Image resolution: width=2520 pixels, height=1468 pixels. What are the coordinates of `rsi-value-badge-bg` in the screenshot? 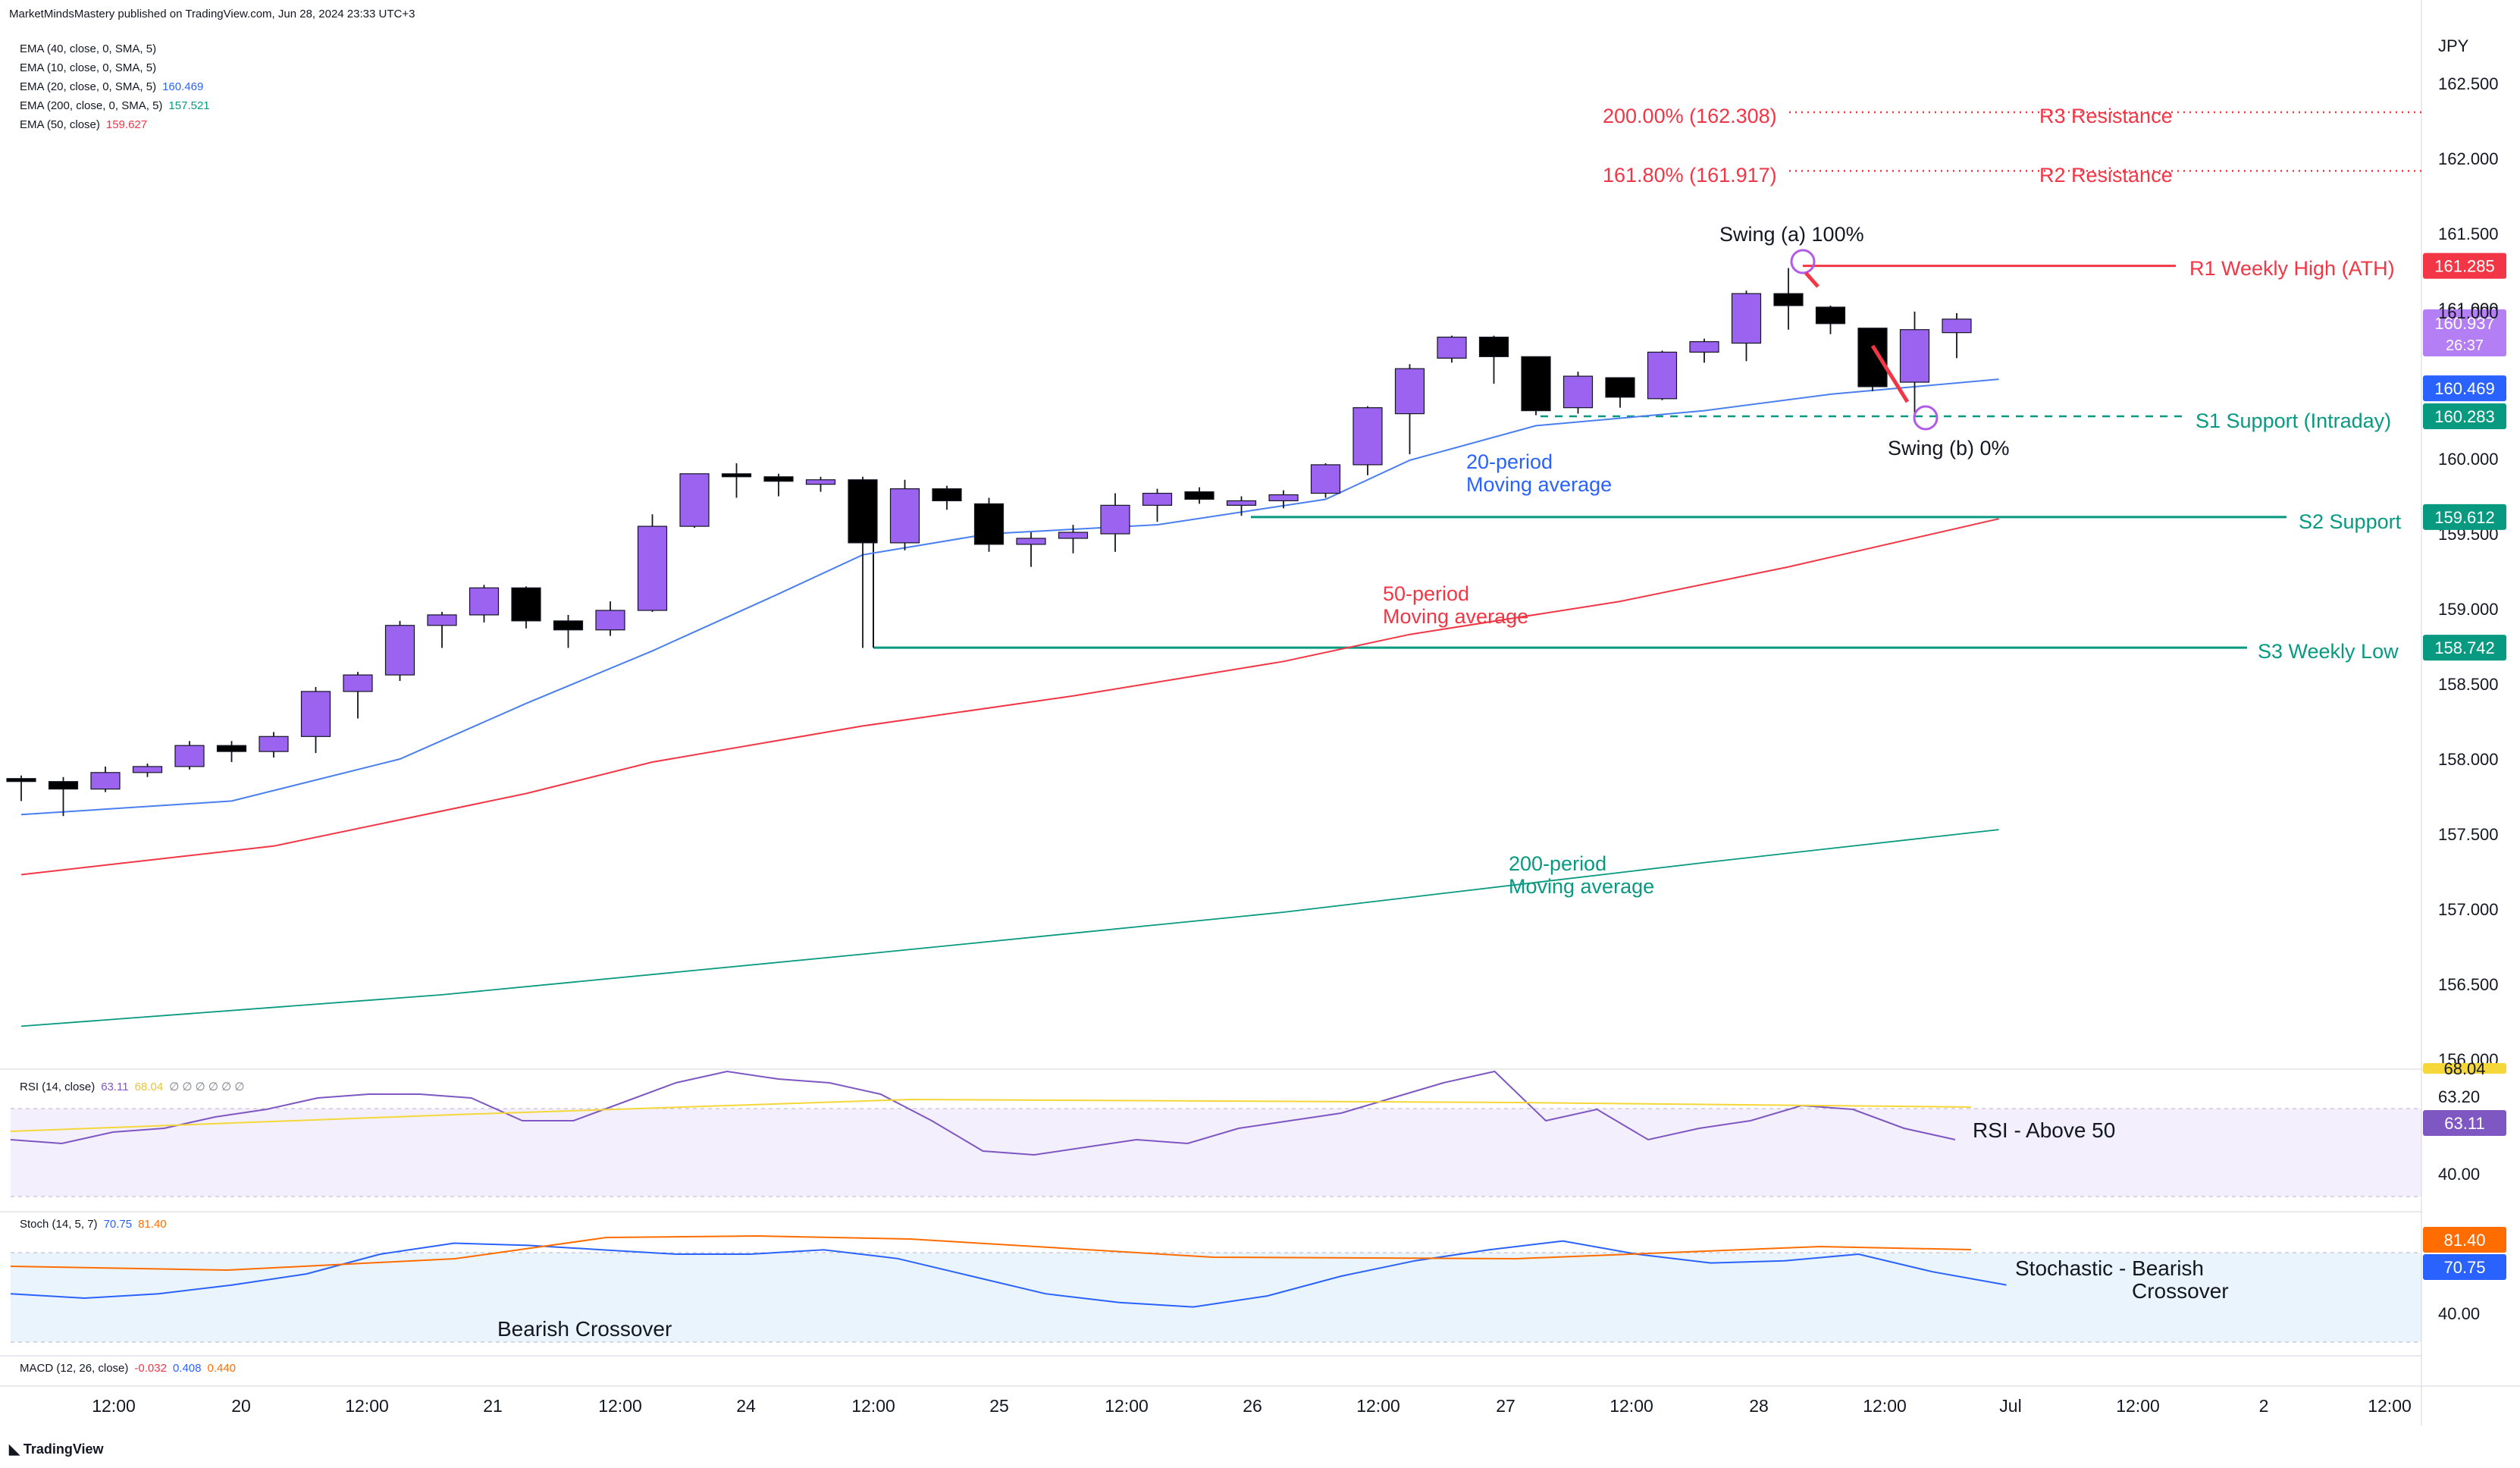 It's located at (2464, 1123).